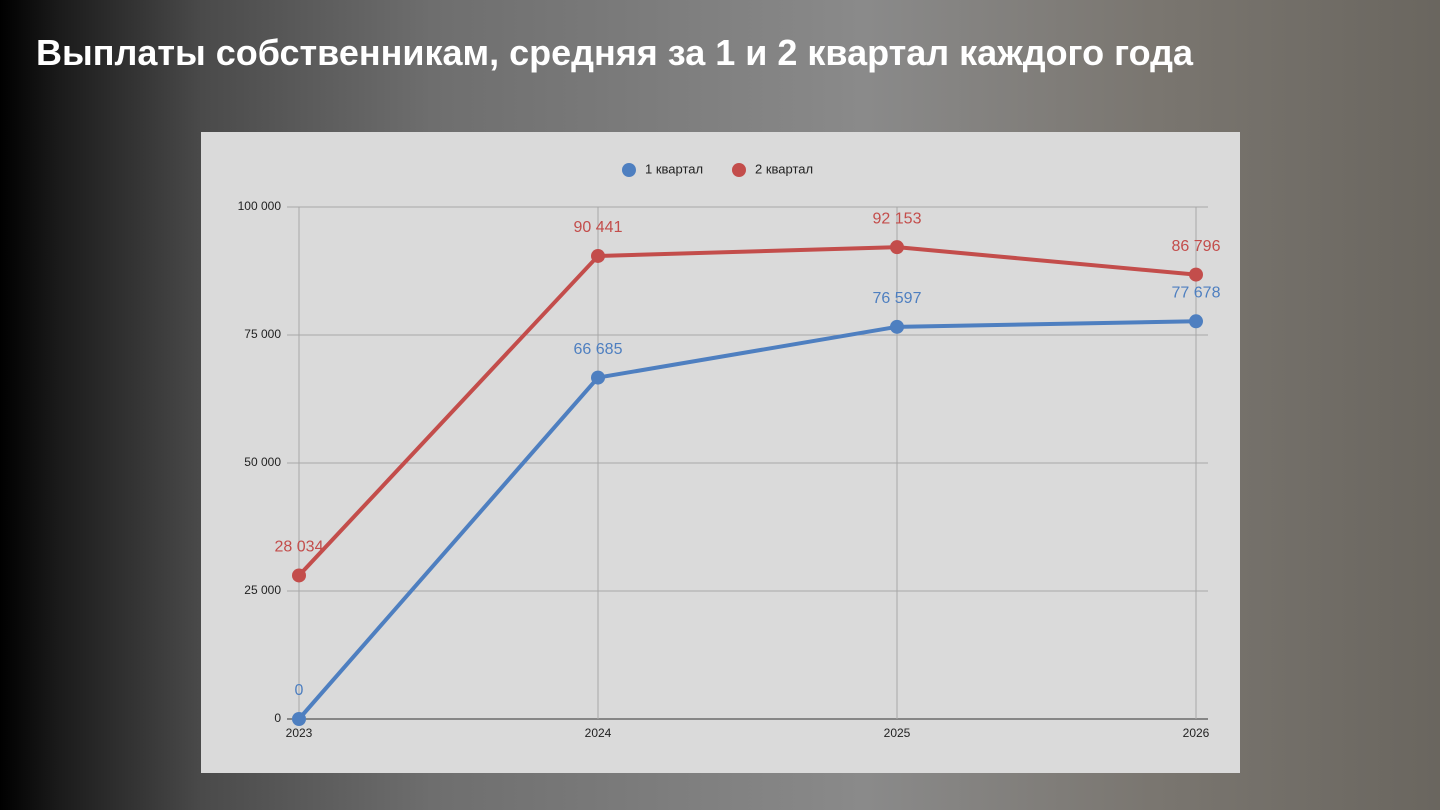 This screenshot has height=810, width=1440. Describe the element at coordinates (1196, 293) in the screenshot. I see `data-label: 77 678` at that location.